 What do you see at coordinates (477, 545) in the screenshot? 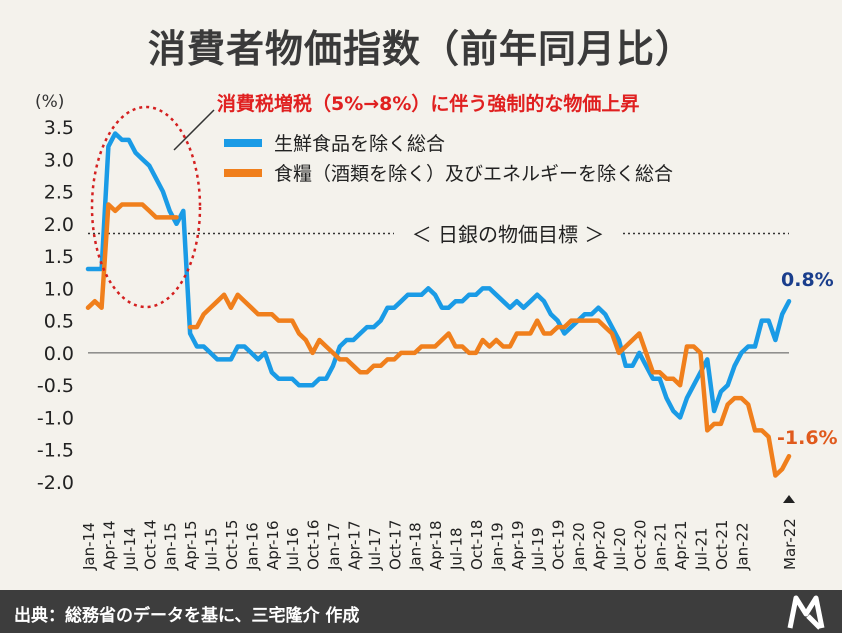
I see `x-tick-label: Oct-18` at bounding box center [477, 545].